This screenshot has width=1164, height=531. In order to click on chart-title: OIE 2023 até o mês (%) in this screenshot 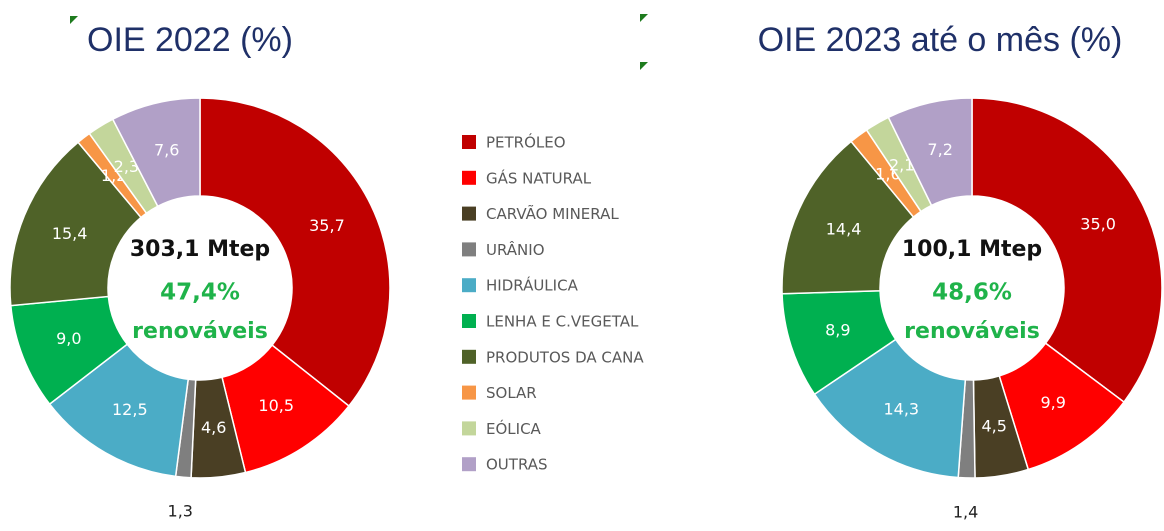, I will do `click(940, 40)`.